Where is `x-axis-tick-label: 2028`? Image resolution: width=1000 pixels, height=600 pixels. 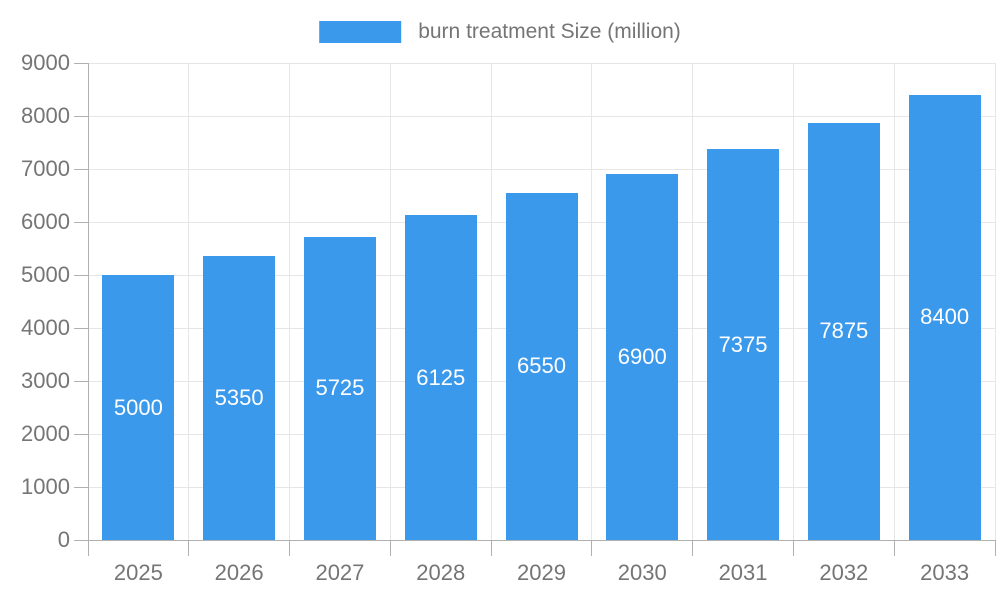
x-axis-tick-label: 2028 is located at coordinates (441, 572).